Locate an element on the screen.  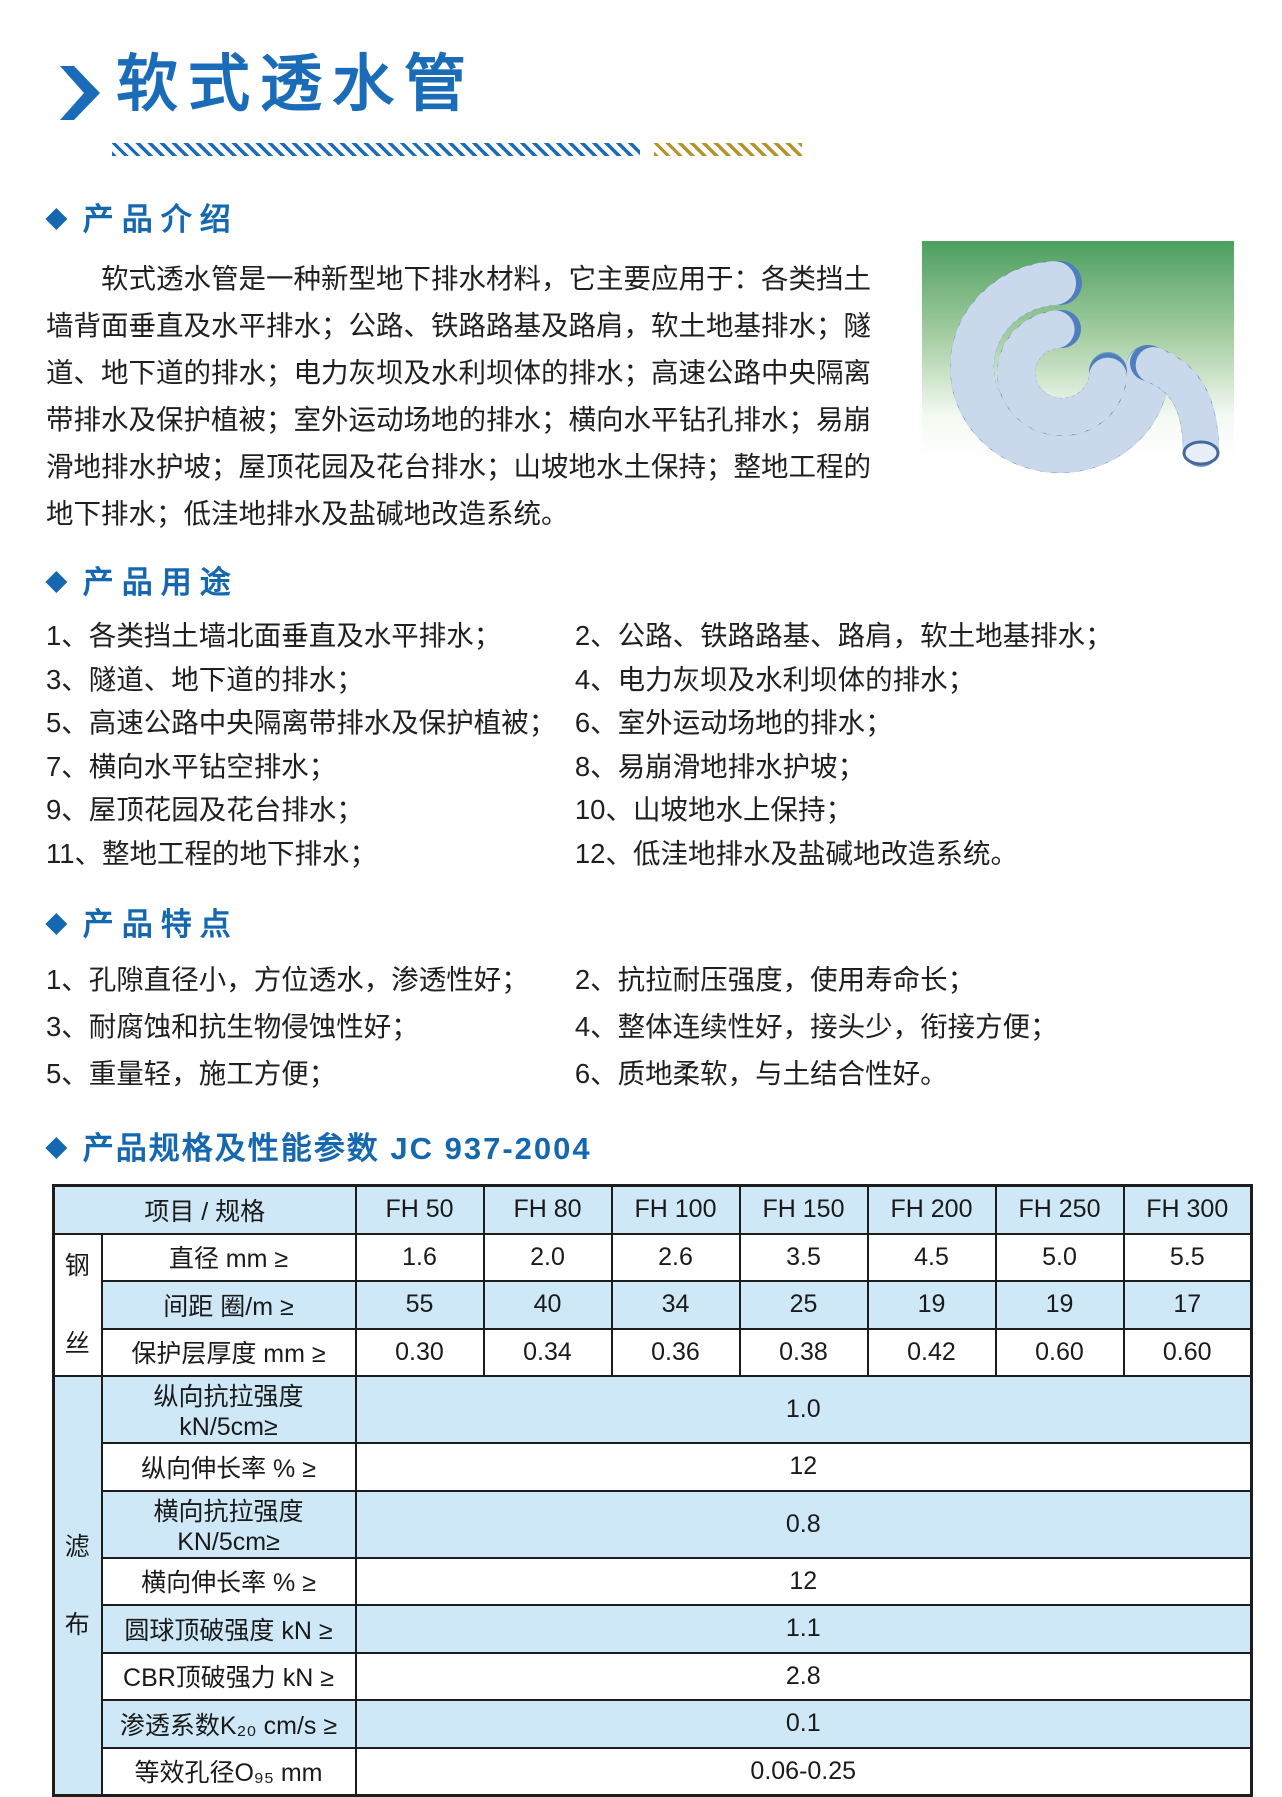
table-row: 圆球顶破强度 kN ≥ 1.1 is located at coordinates (653, 1629).